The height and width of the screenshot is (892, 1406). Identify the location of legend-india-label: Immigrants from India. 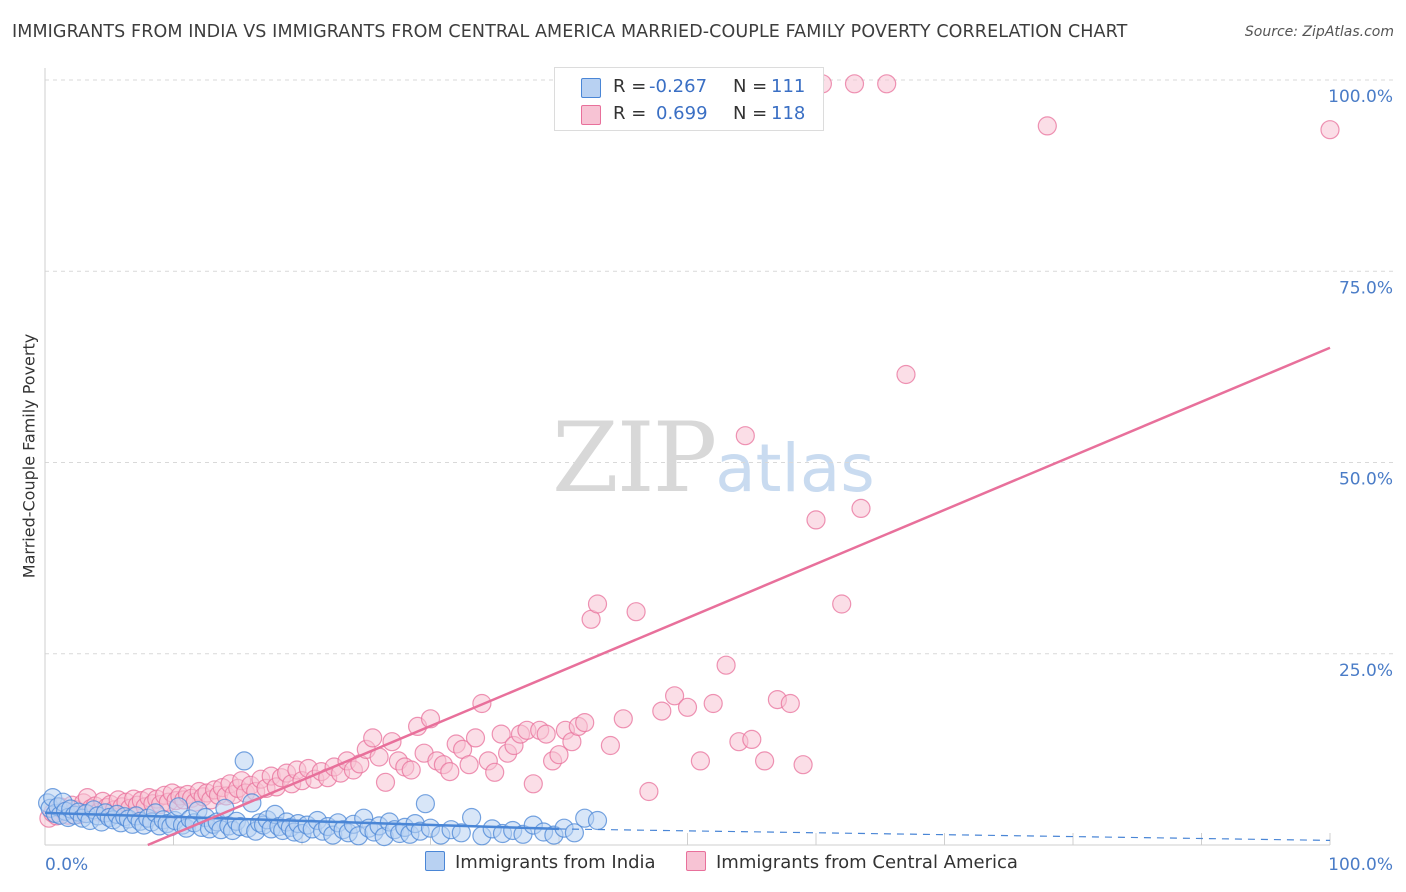
(555, 862).